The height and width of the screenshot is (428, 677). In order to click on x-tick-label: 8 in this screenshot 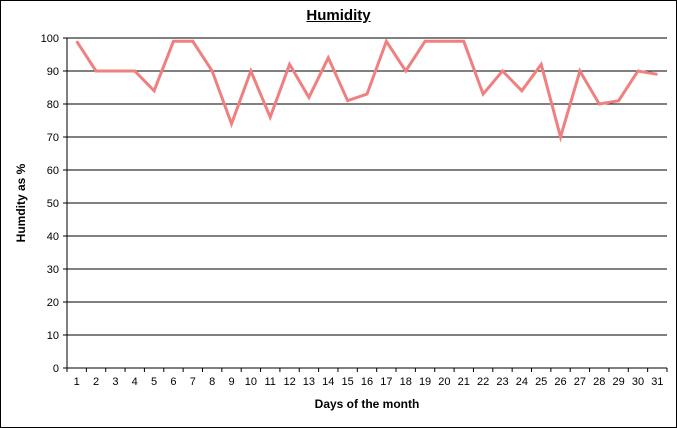, I will do `click(212, 382)`.